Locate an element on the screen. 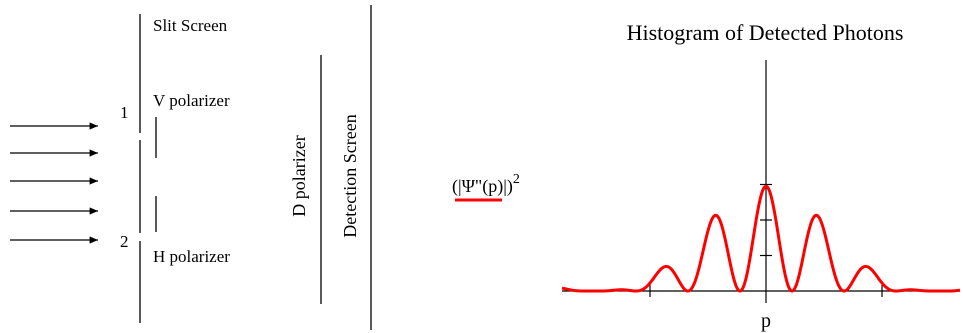 The image size is (963, 333). y-axis-label-exponent: 2 is located at coordinates (516, 179).